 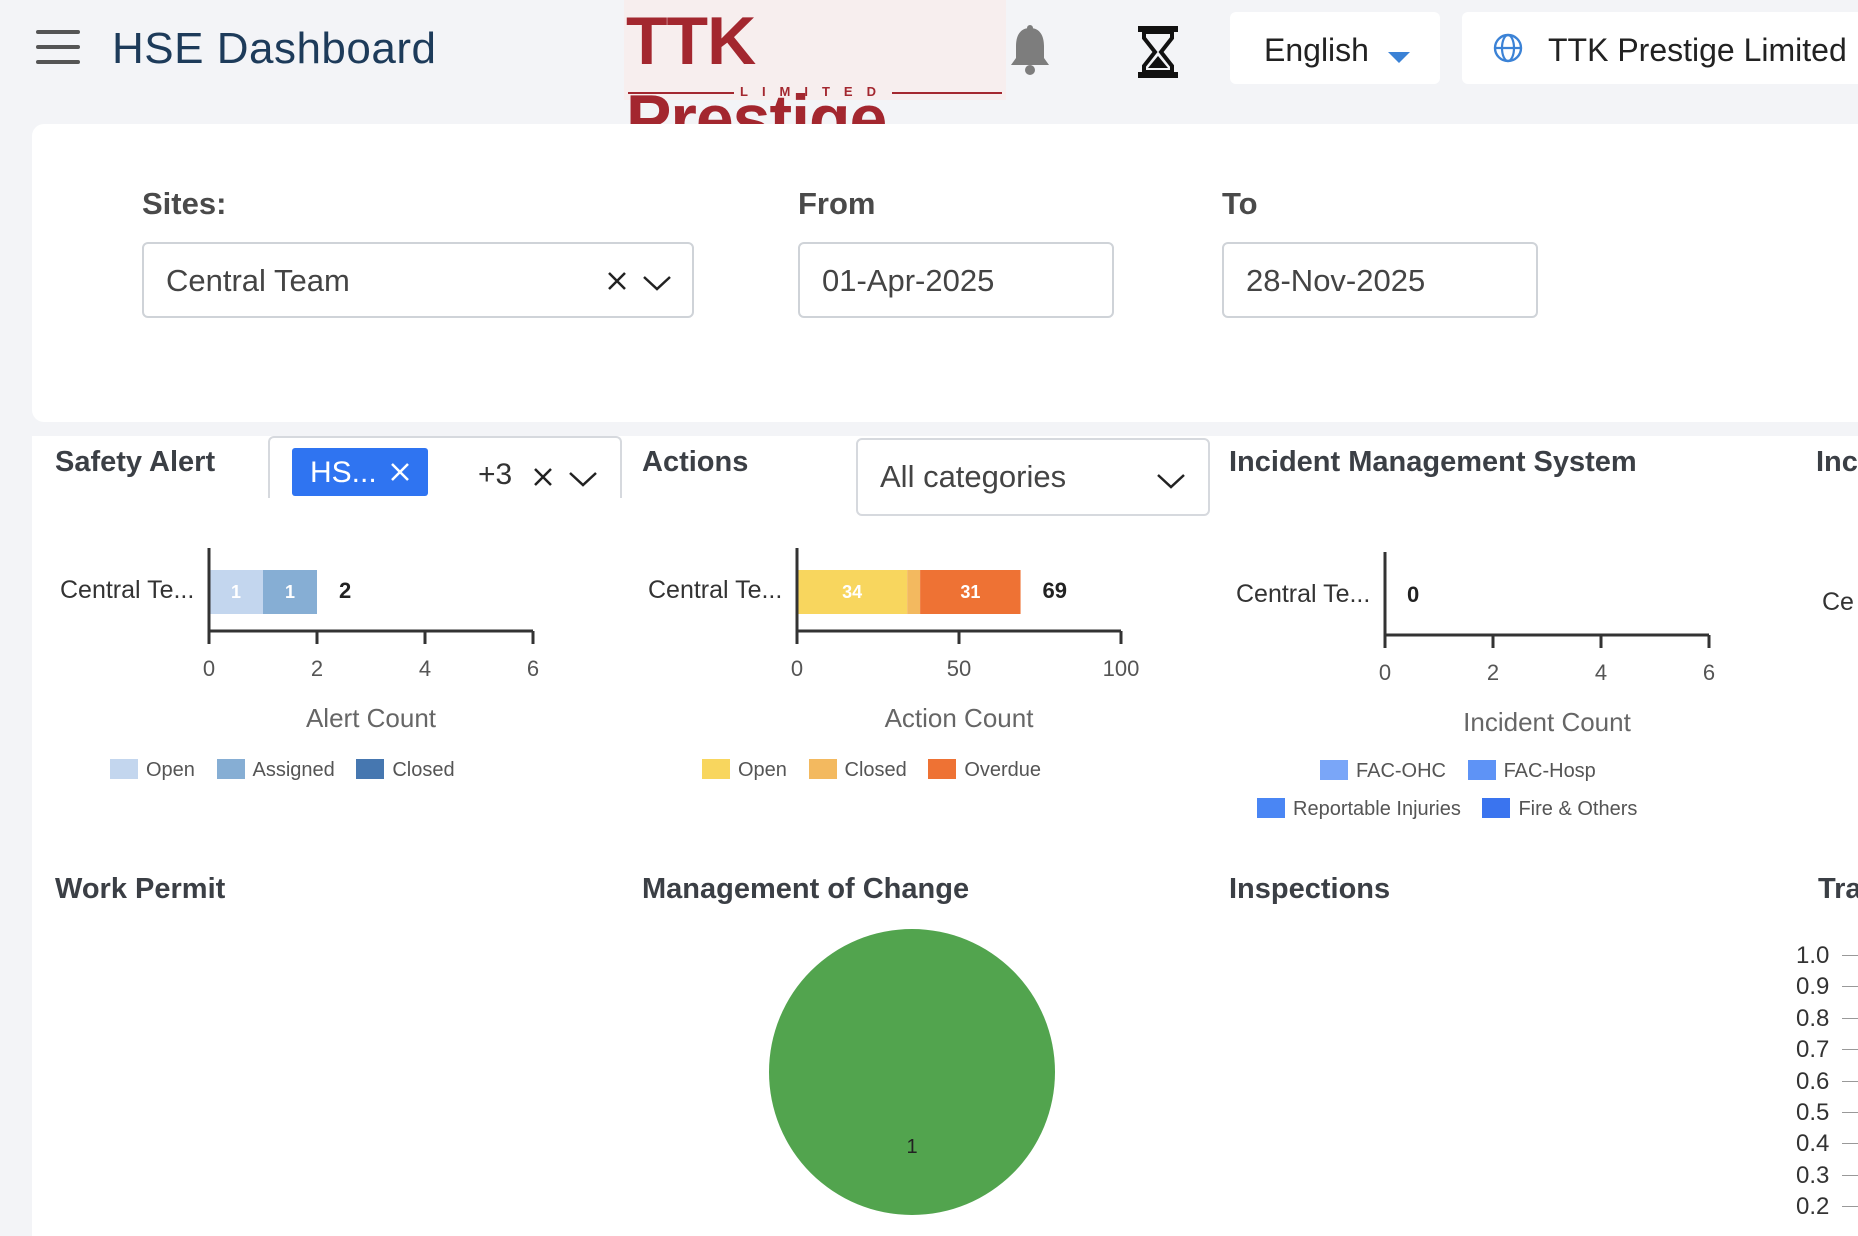 What do you see at coordinates (1827, 955) in the screenshot?
I see `y-tick-label: 1.0` at bounding box center [1827, 955].